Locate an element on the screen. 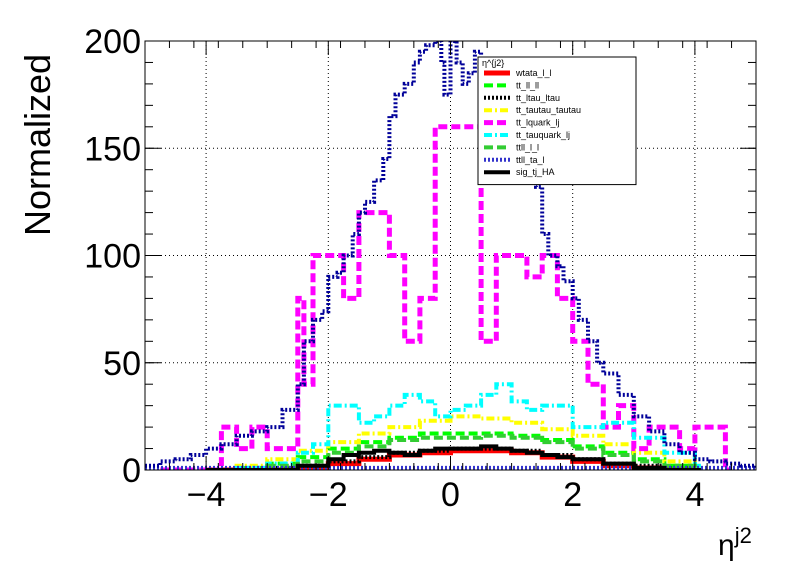  legend-entry: tt_lquark_lj is located at coordinates (538, 123).